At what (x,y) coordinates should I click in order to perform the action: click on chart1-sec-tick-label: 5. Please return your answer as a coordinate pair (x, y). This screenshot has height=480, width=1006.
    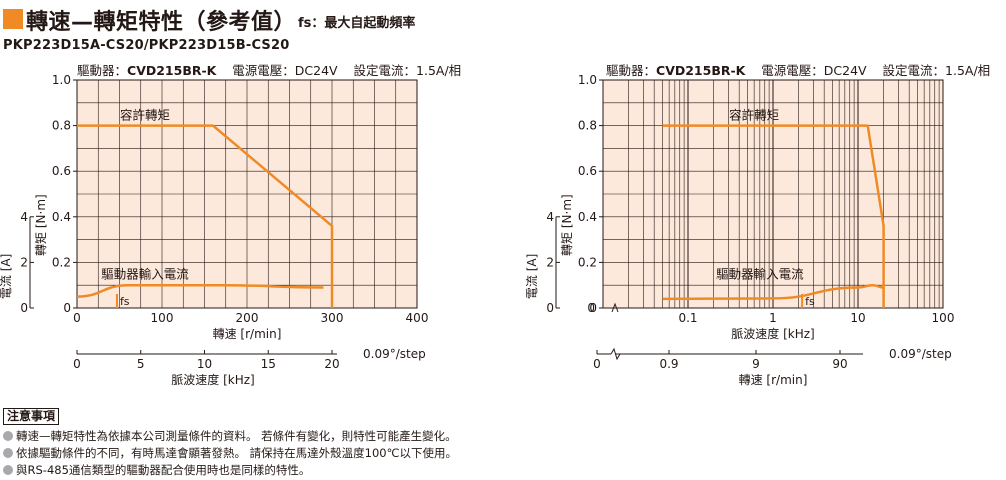
    Looking at the image, I should click on (141, 364).